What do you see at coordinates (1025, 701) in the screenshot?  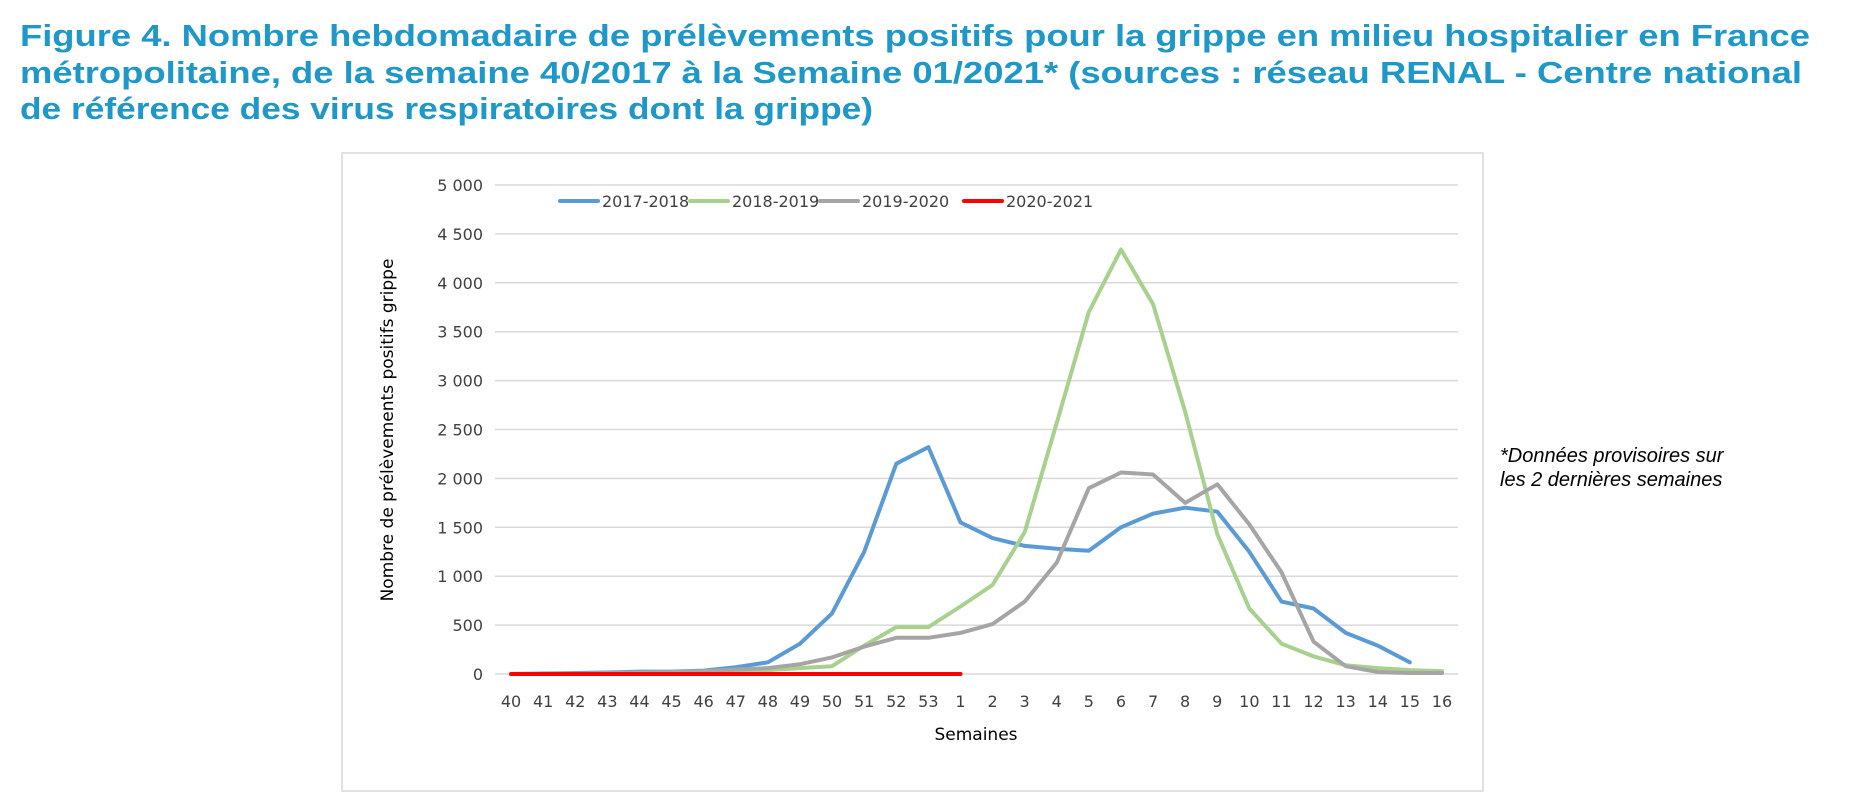 I see `x-tick-label: 3` at bounding box center [1025, 701].